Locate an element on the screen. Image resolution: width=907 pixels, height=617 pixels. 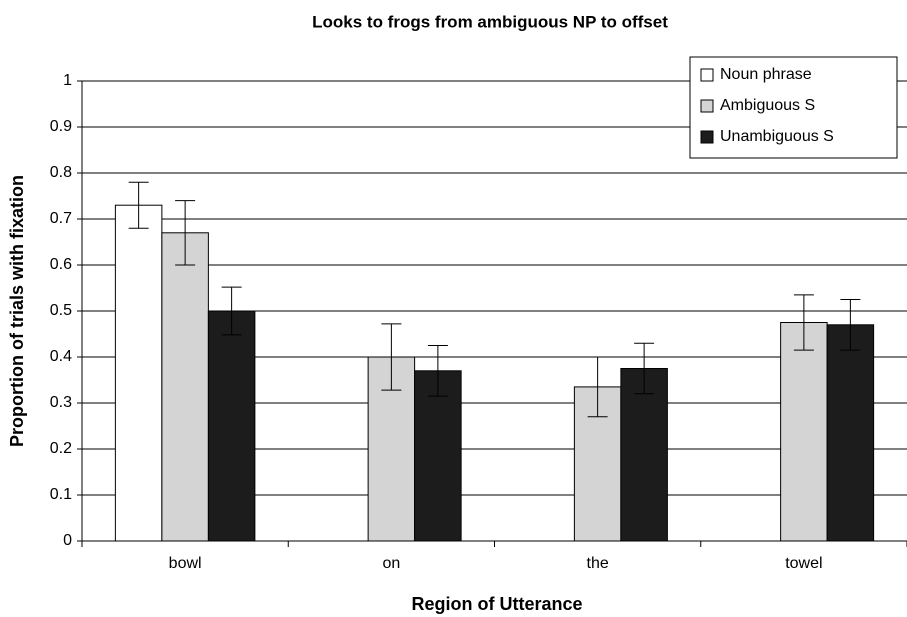
y-tick-label: 0.4 is located at coordinates (61, 356).